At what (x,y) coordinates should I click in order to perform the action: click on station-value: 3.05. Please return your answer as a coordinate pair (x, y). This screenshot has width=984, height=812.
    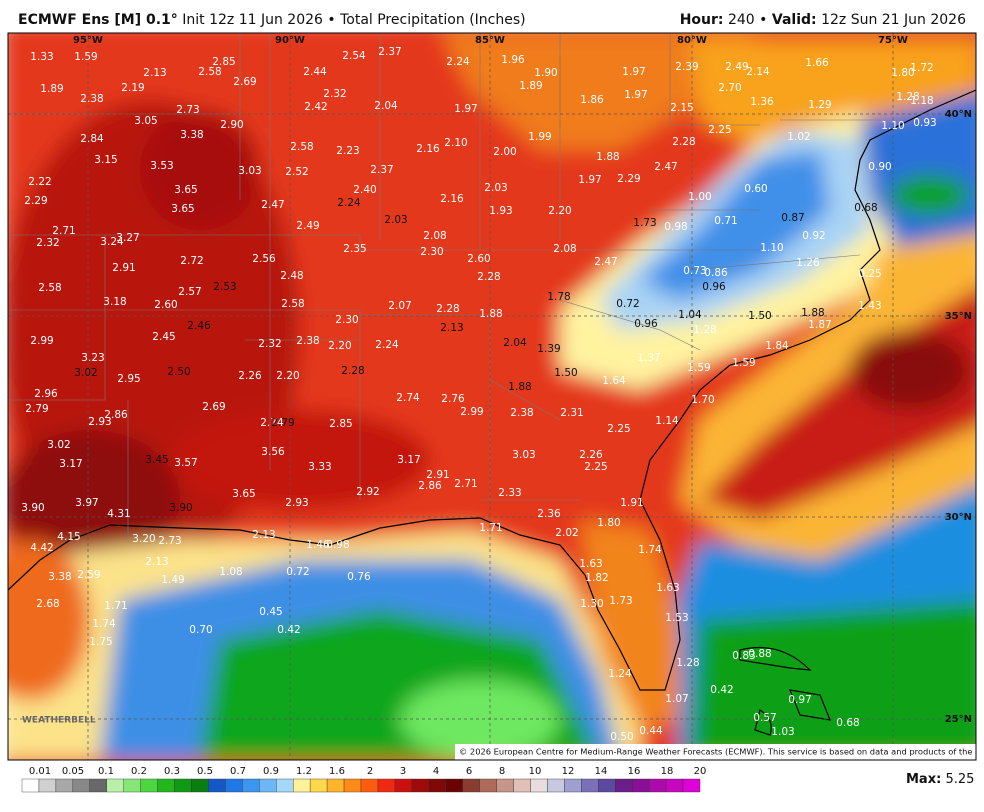
    Looking at the image, I should click on (145, 121).